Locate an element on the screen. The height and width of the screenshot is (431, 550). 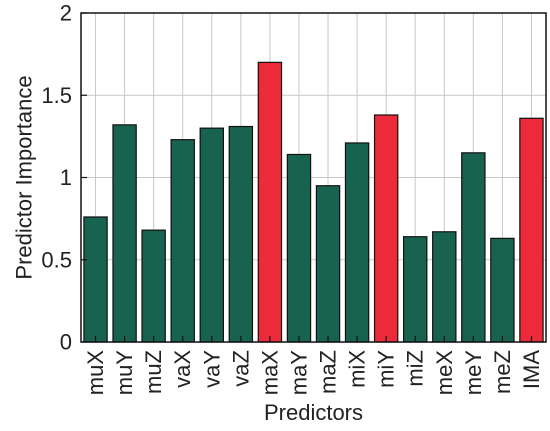
y-tick-label: 1 is located at coordinates (66, 177).